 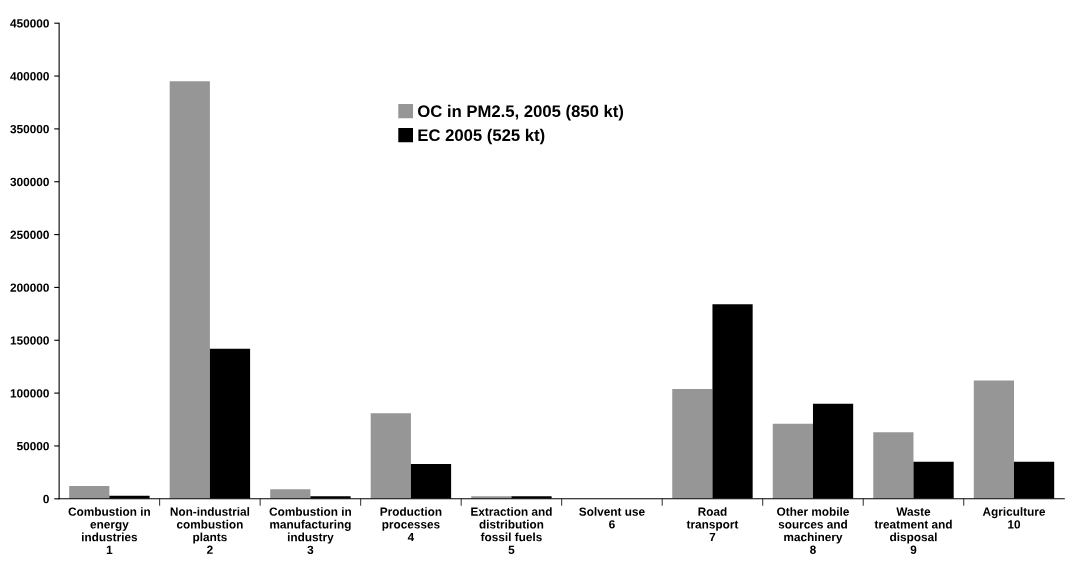 What do you see at coordinates (109, 530) in the screenshot?
I see `x-tick-label: Combustion in energy industries 1` at bounding box center [109, 530].